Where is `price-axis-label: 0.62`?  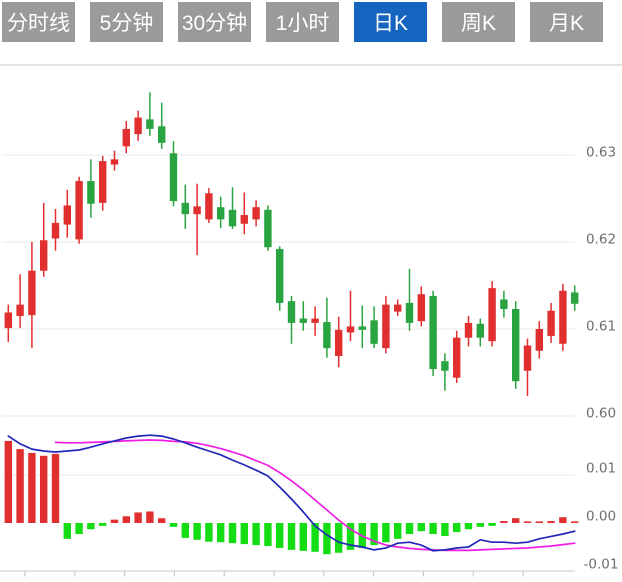
price-axis-label: 0.62 is located at coordinates (601, 240).